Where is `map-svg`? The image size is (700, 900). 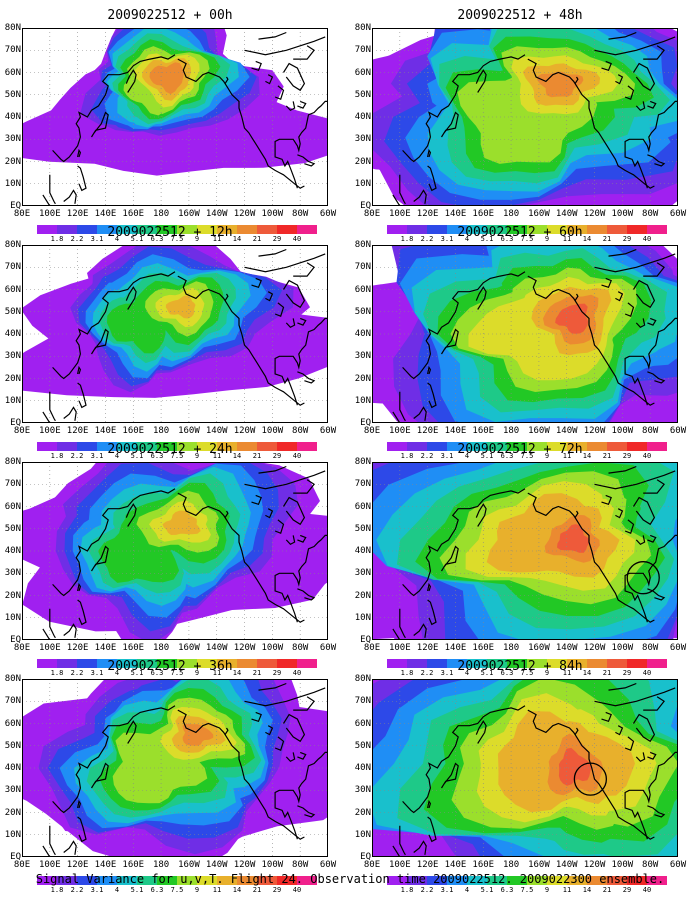 map-svg is located at coordinates (525, 117).